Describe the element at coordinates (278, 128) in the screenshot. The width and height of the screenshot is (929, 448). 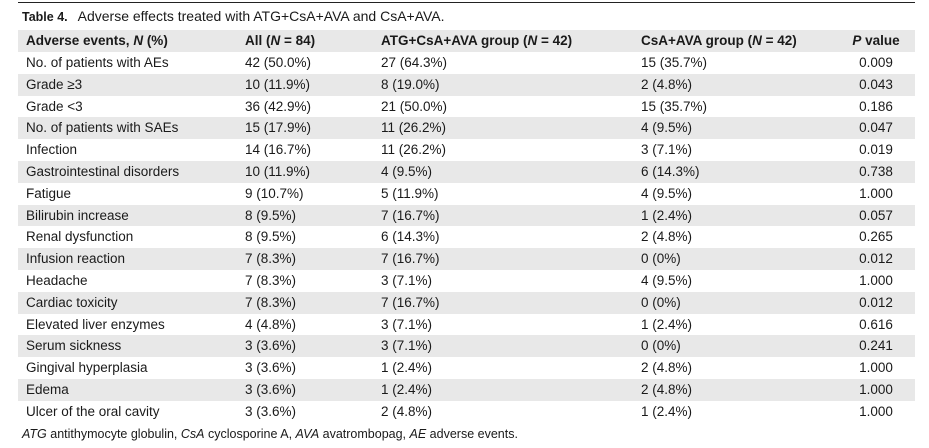
I see `cell-all: 15 (17.9%)` at that location.